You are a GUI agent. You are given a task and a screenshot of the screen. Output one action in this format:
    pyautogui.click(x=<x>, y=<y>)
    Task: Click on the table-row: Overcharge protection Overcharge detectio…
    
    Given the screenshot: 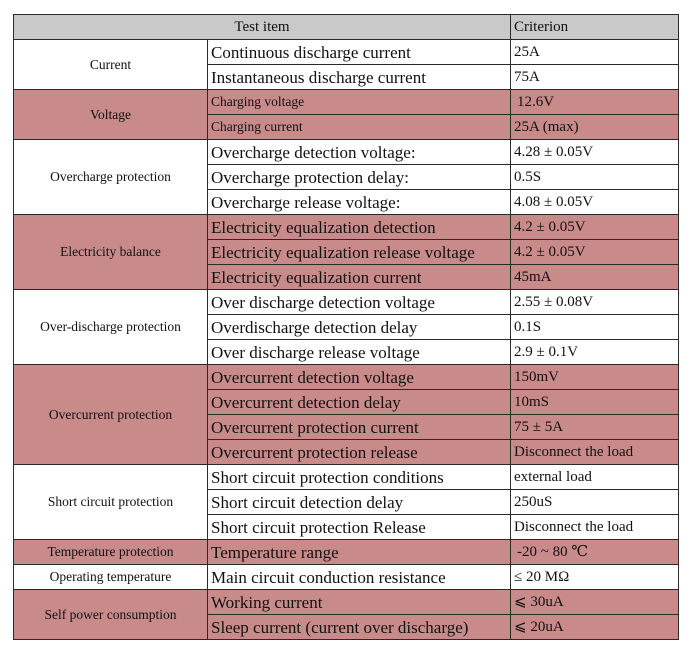 What is the action you would take?
    pyautogui.click(x=346, y=177)
    